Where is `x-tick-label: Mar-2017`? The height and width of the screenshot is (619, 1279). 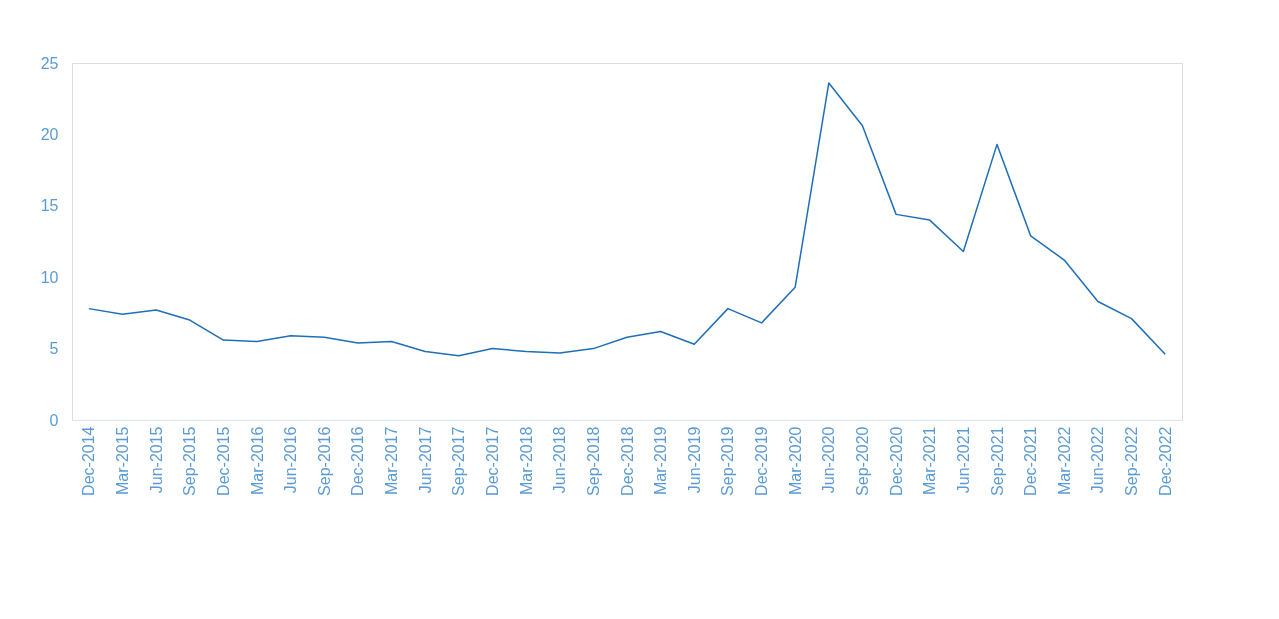
x-tick-label: Mar-2017 is located at coordinates (392, 460).